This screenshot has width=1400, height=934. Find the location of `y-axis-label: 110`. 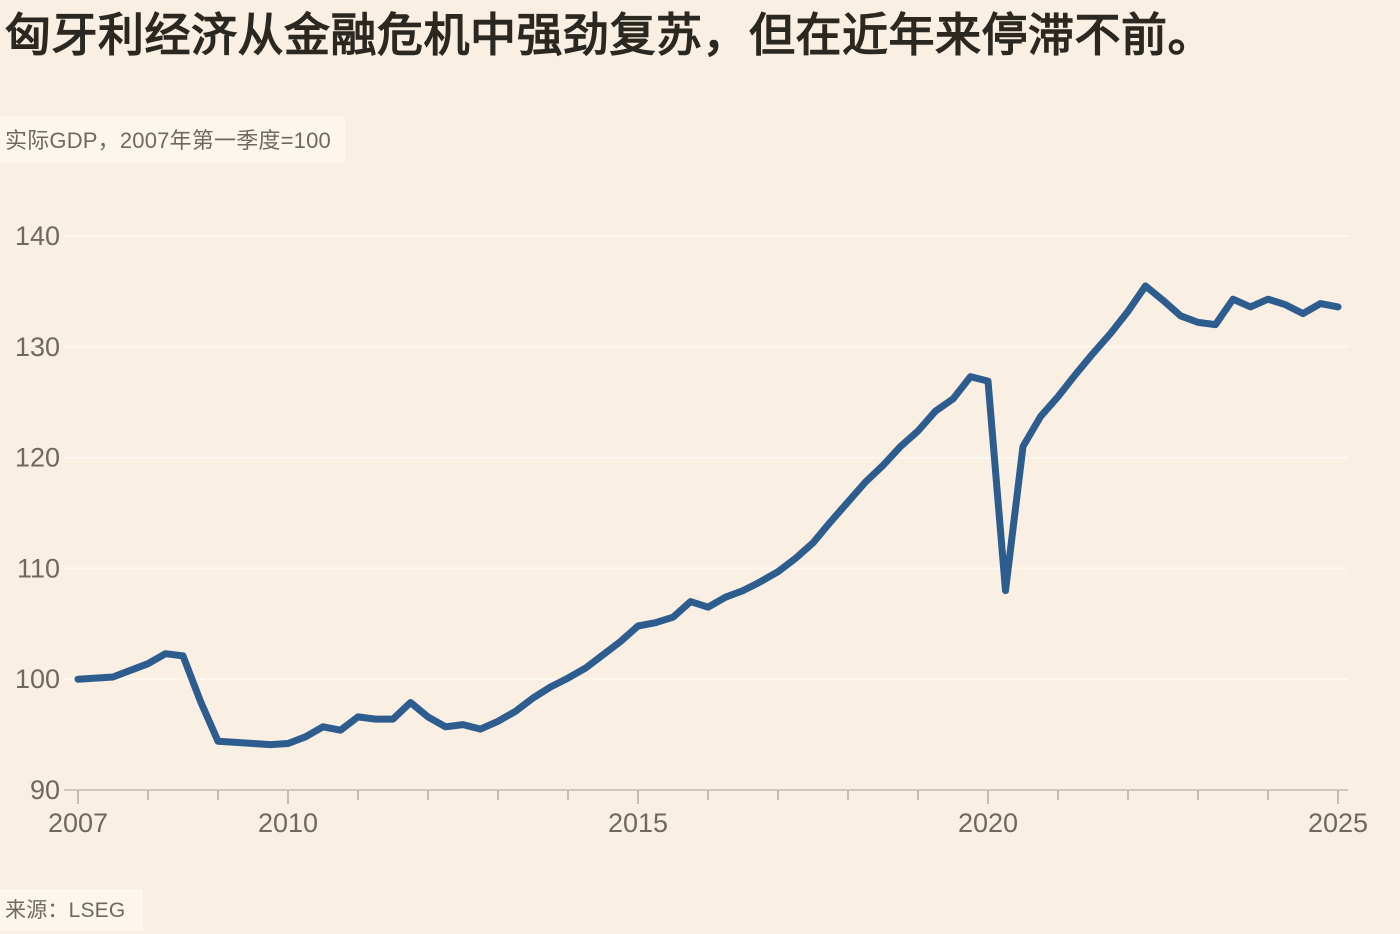

y-axis-label: 110 is located at coordinates (38, 568).